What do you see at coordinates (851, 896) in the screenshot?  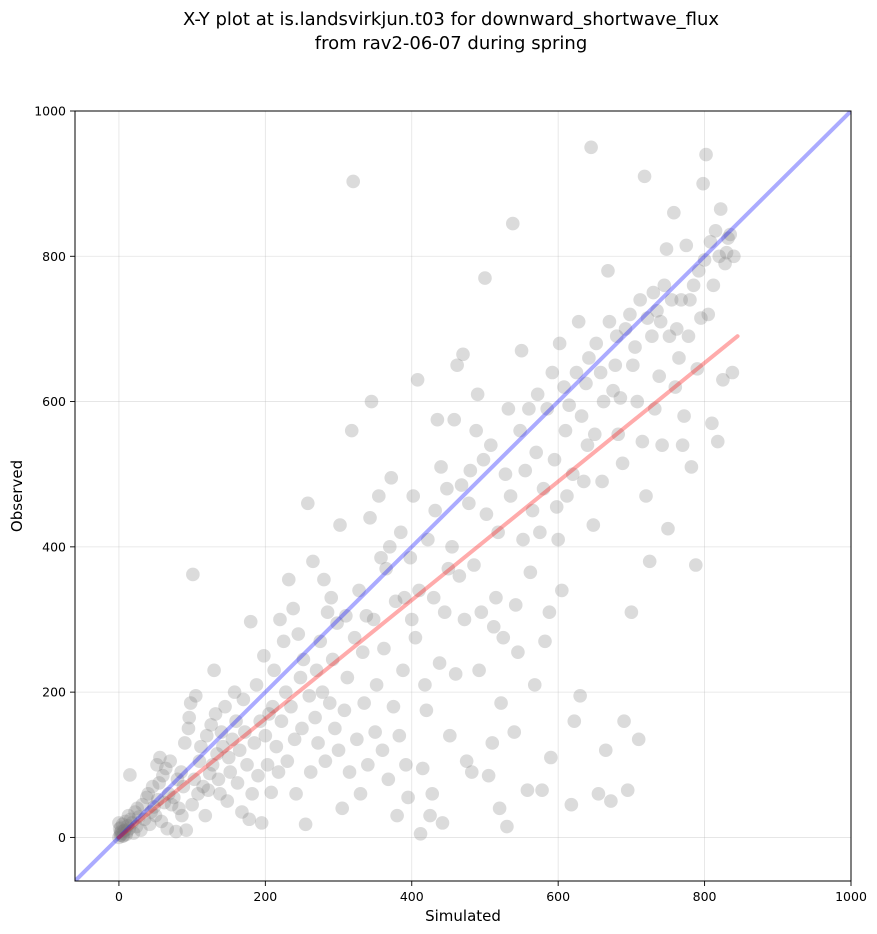 I see `x-tick-label: 1000` at bounding box center [851, 896].